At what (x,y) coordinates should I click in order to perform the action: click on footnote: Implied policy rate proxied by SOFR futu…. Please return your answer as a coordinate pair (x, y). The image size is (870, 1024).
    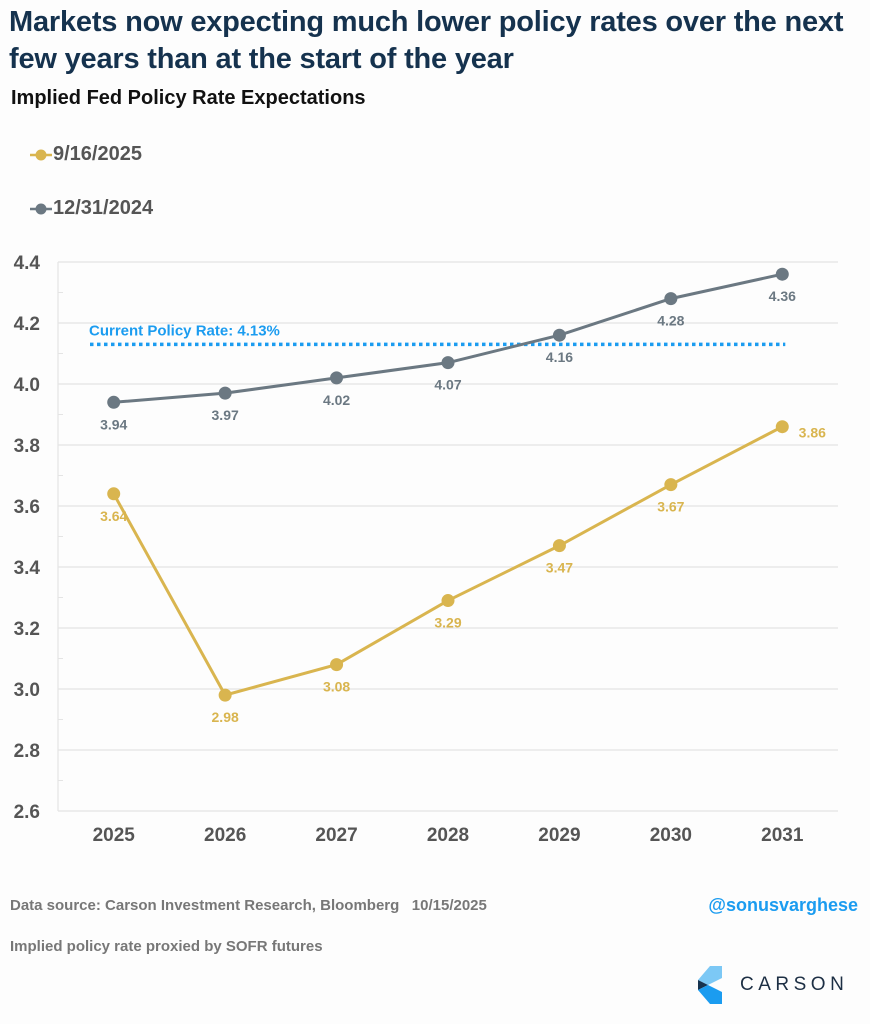
    Looking at the image, I should click on (166, 946).